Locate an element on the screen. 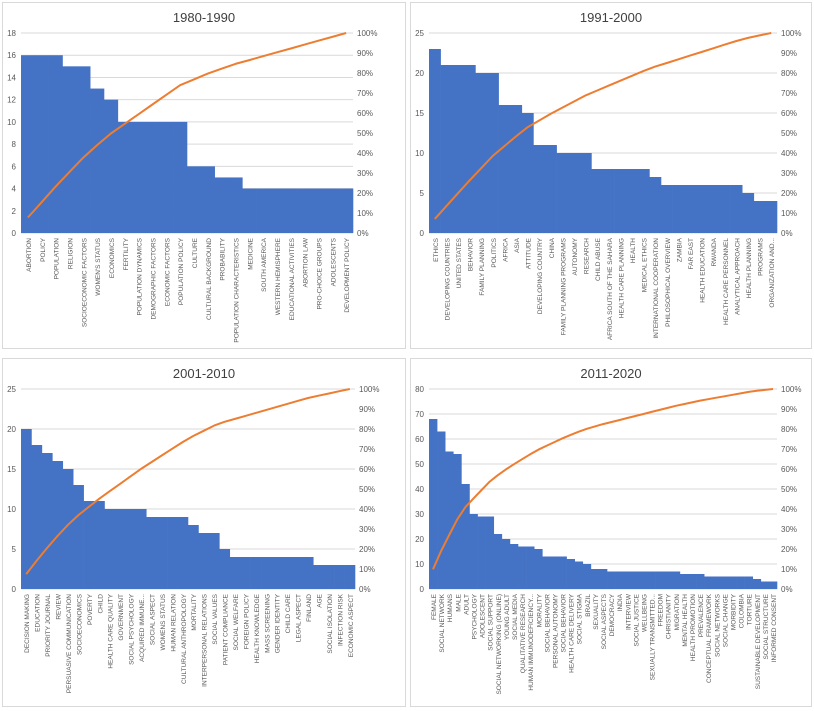  y2-tick-label: 10% is located at coordinates (365, 213).